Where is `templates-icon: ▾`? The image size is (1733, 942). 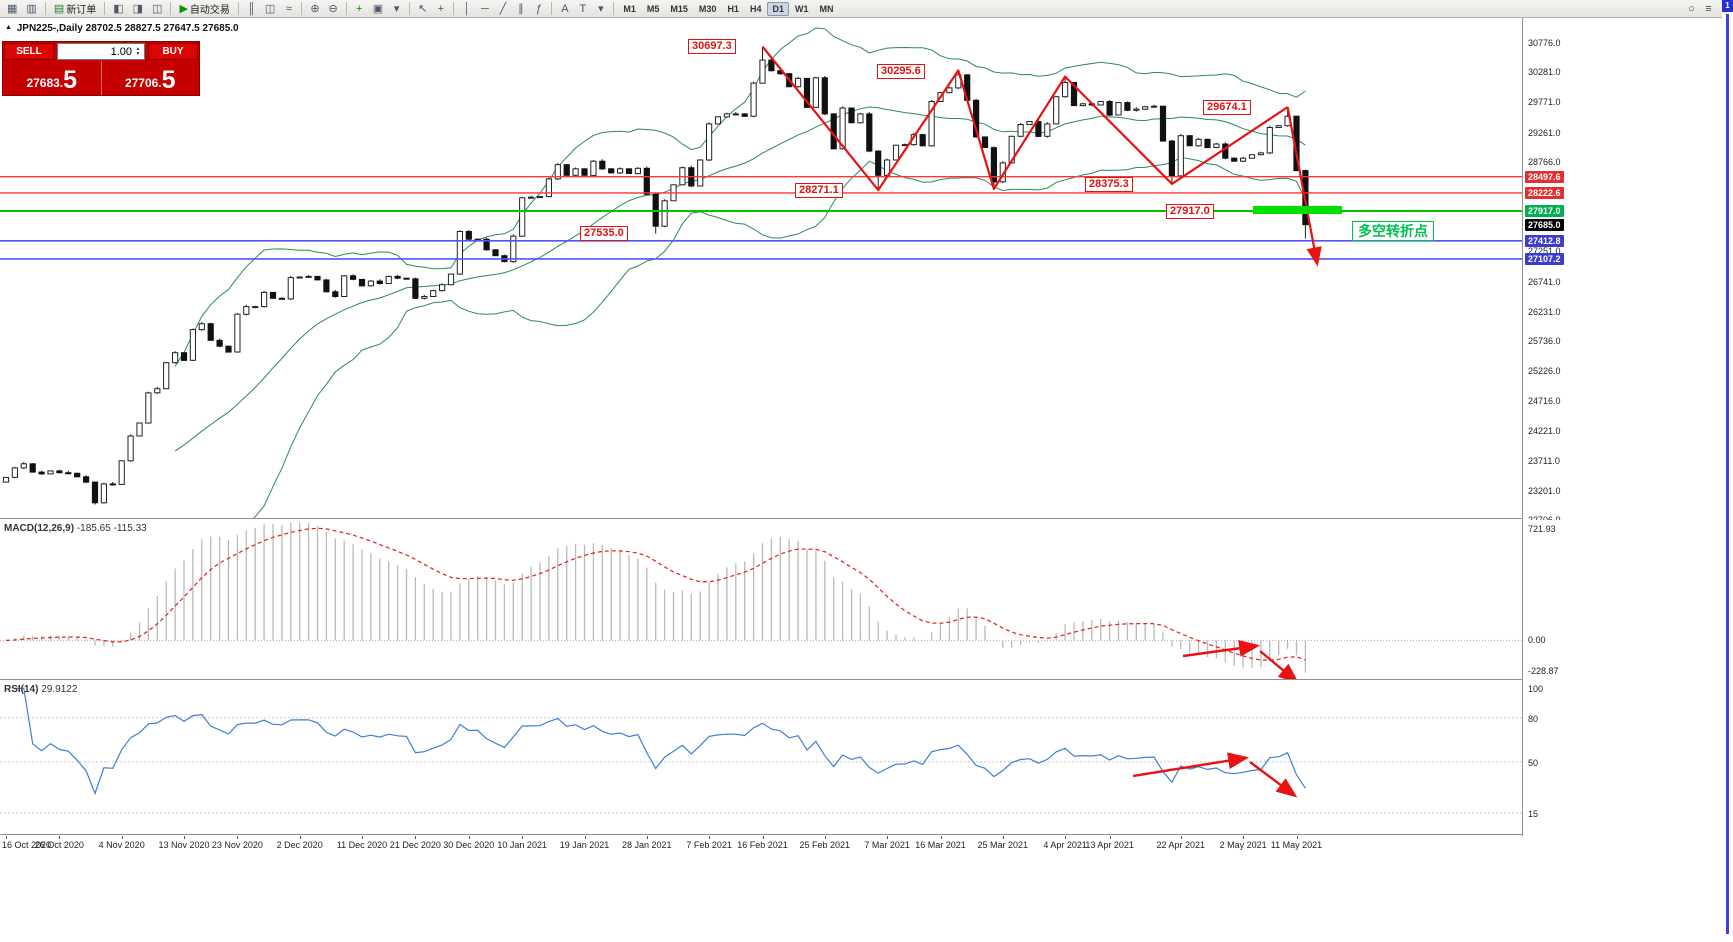
templates-icon: ▾ is located at coordinates (396, 8).